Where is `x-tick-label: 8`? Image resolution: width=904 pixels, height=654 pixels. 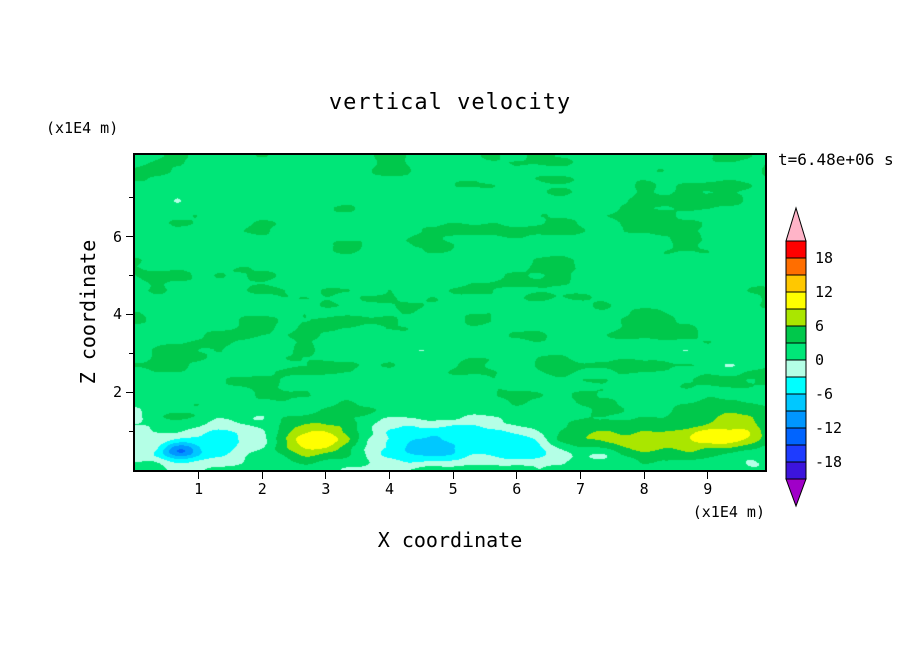 x-tick-label: 8 is located at coordinates (644, 489).